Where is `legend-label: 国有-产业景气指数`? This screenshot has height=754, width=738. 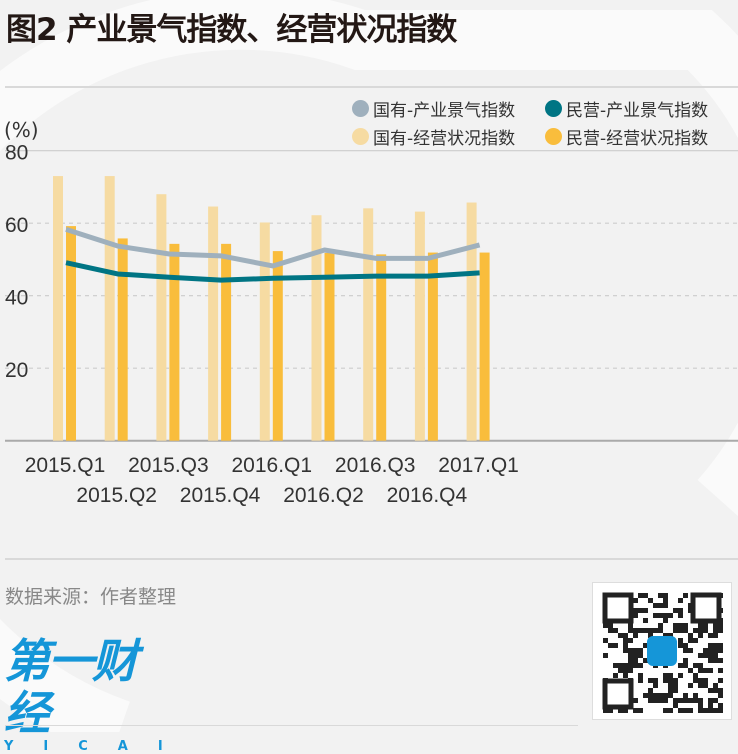 legend-label: 国有-产业景气指数 is located at coordinates (444, 111).